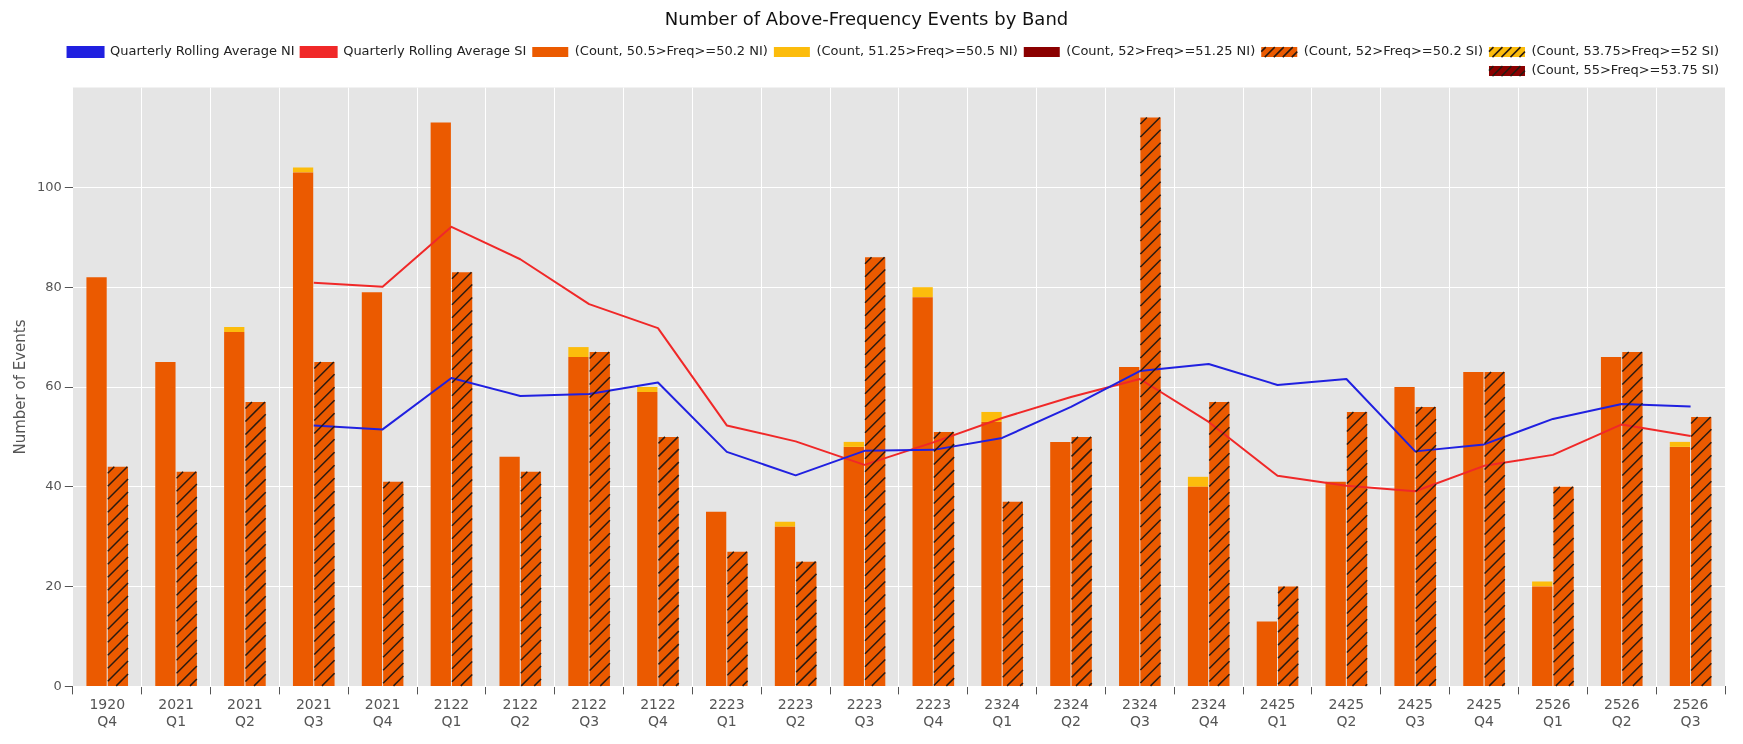 Image resolution: width=1743 pixels, height=744 pixels. What do you see at coordinates (1415, 713) in the screenshot?
I see `x-tick-label: 2425 Q3` at bounding box center [1415, 713].